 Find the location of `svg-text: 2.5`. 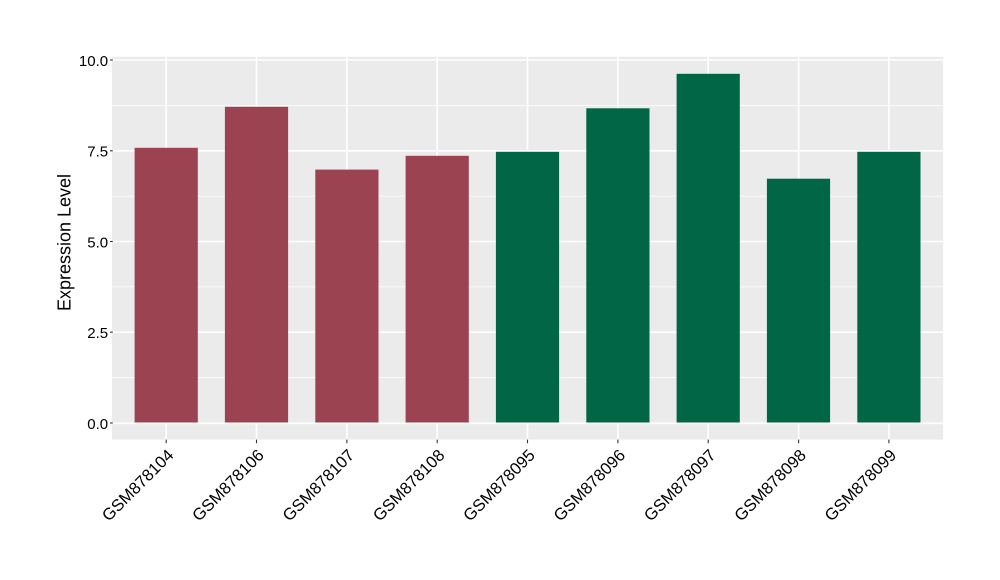

svg-text: 2.5 is located at coordinates (97, 333).